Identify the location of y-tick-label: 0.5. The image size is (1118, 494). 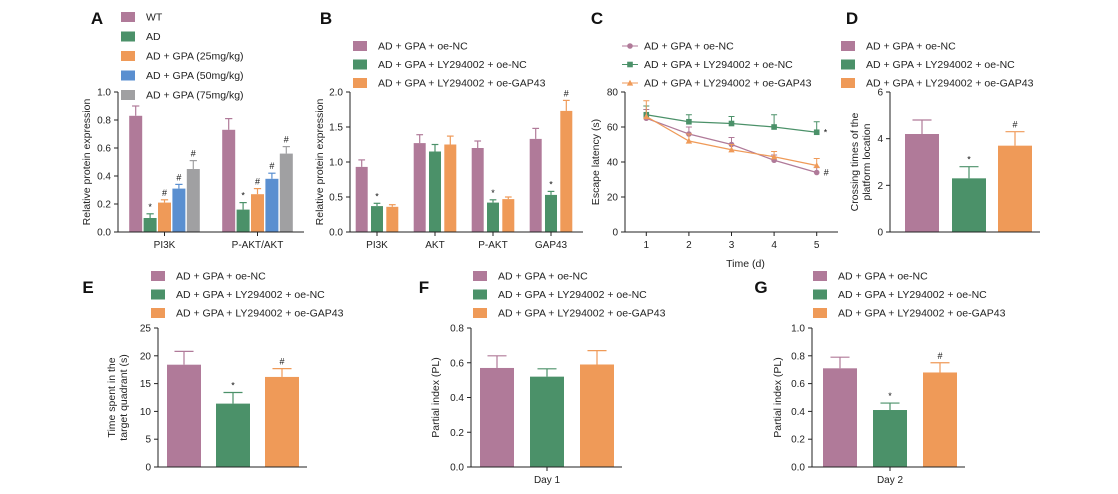
(336, 198).